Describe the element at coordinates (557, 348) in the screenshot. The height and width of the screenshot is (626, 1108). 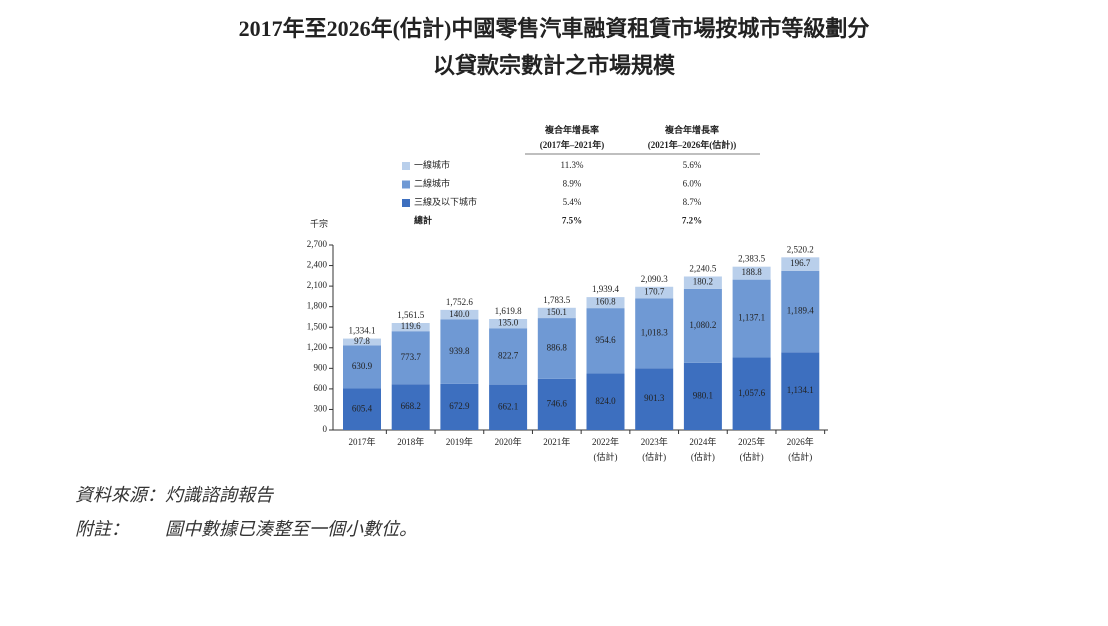
I see `value-label: 886.8` at that location.